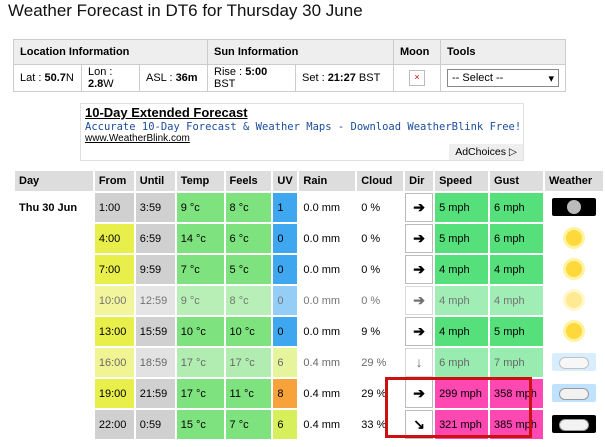  I want to click on feels-cell: 5 °c, so click(248, 269).